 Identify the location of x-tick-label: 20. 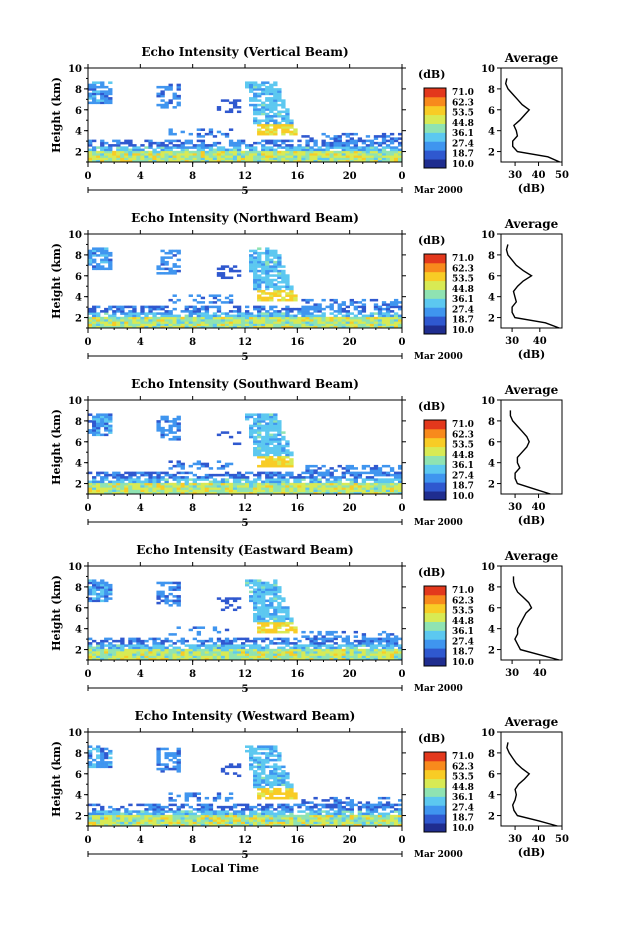
(350, 508).